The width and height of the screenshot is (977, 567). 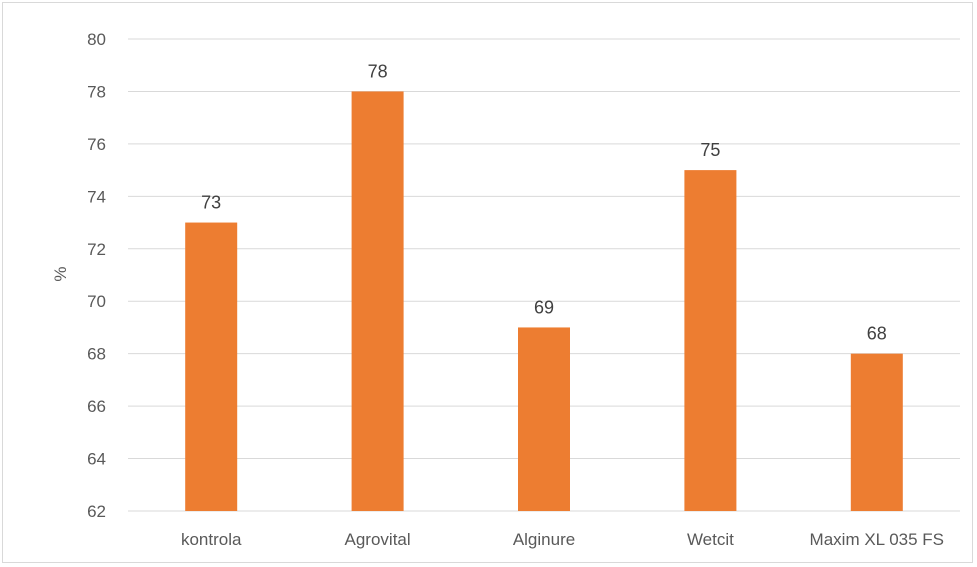 What do you see at coordinates (96, 196) in the screenshot?
I see `y-tick-label: 74` at bounding box center [96, 196].